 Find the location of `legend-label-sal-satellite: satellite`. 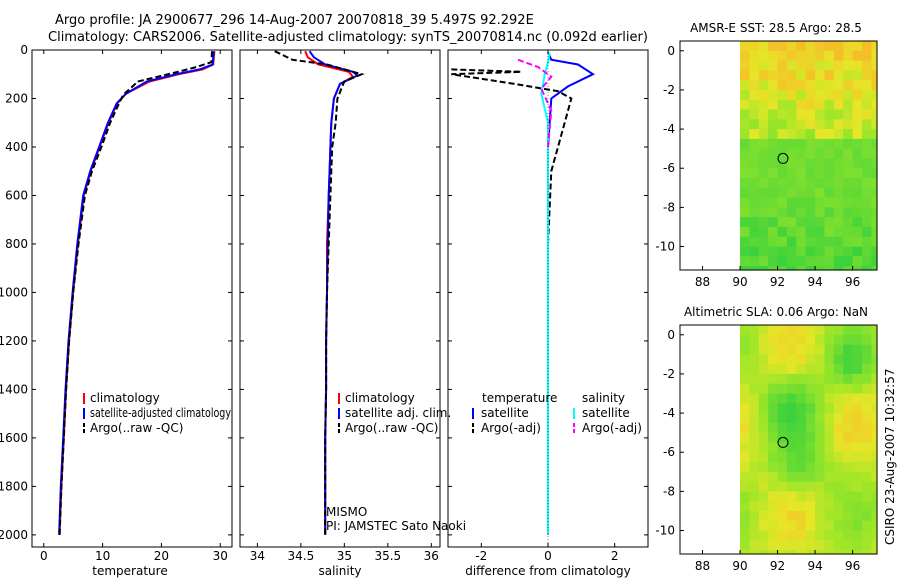

legend-label-sal-satellite: satellite is located at coordinates (606, 413).